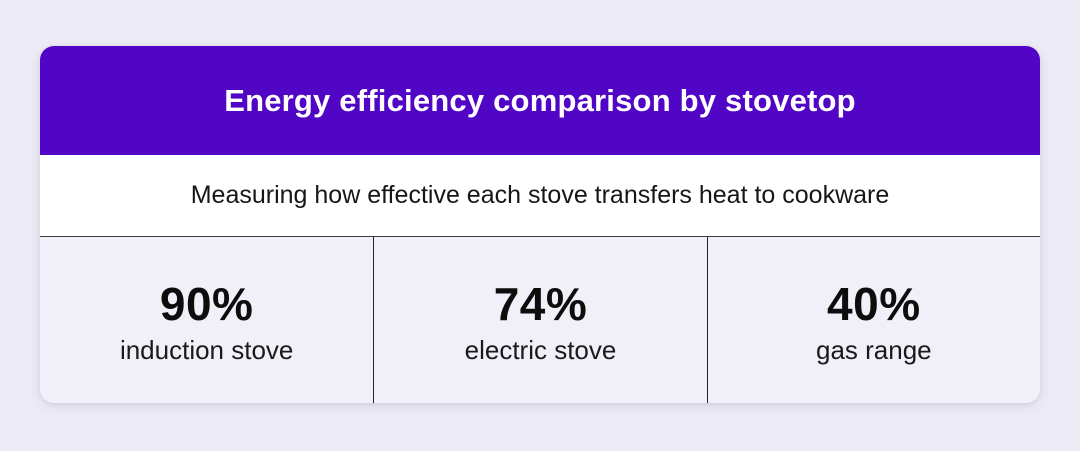  Describe the element at coordinates (874, 350) in the screenshot. I see `stat-label-gas-range: gas range` at that location.